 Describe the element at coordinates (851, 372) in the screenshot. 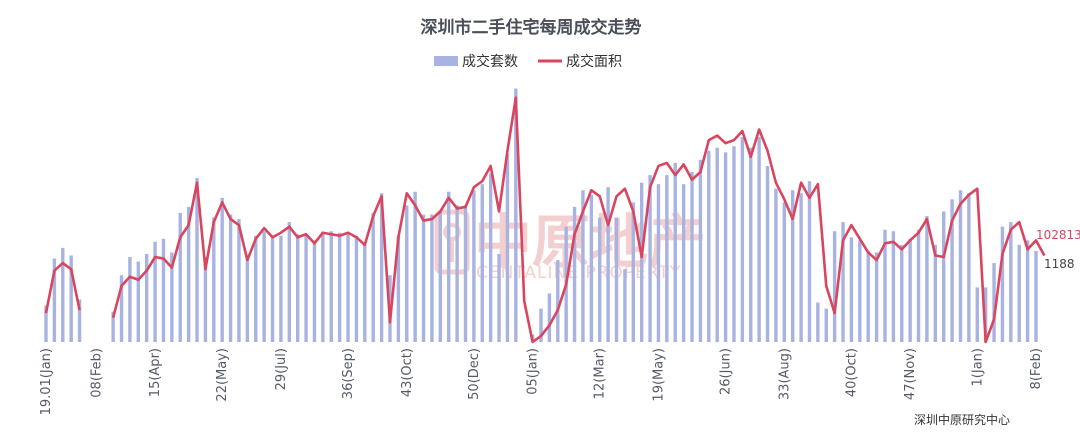

I see `x-tick-label: 40(Oct)` at that location.